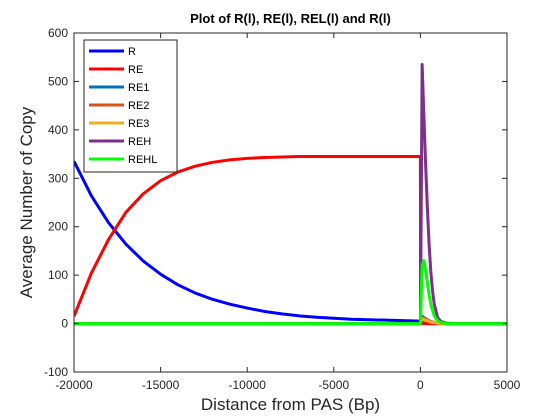  Describe the element at coordinates (161, 385) in the screenshot. I see `x-tick-label: -15000` at that location.